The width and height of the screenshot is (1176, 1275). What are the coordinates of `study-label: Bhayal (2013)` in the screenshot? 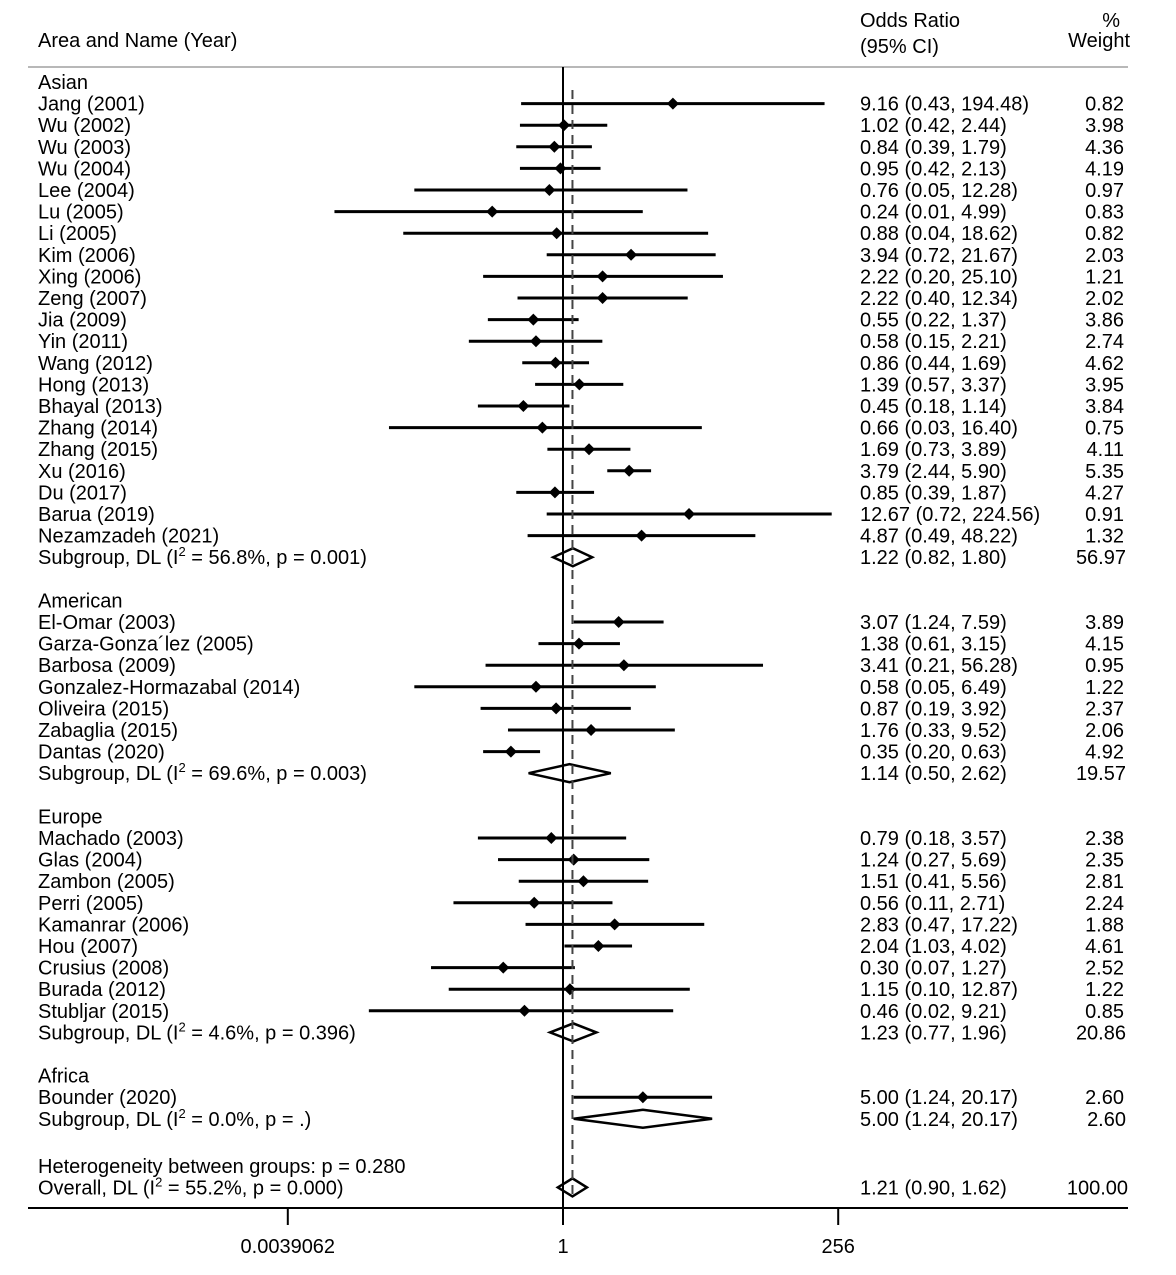 It's located at (100, 407).